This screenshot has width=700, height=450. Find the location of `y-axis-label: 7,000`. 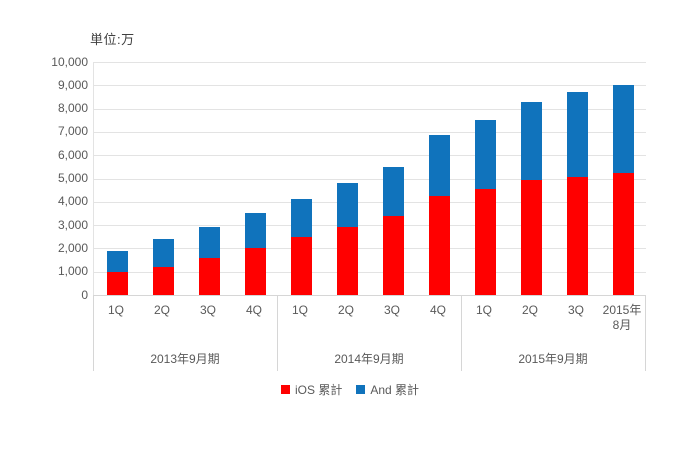

y-axis-label: 7,000 is located at coordinates (72, 131).